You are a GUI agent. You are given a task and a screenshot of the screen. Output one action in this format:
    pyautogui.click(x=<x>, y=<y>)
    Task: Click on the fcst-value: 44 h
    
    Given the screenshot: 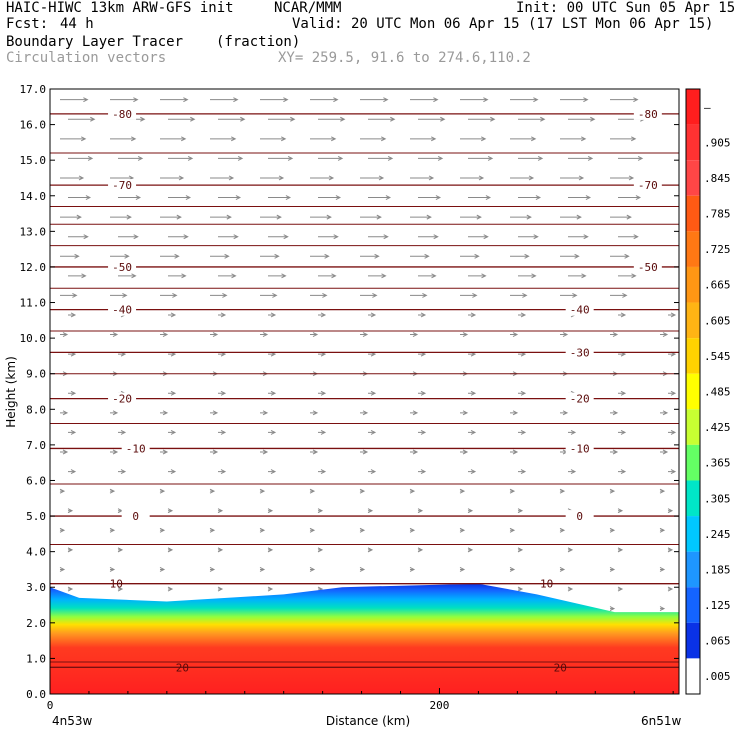 What is the action you would take?
    pyautogui.click(x=77, y=24)
    